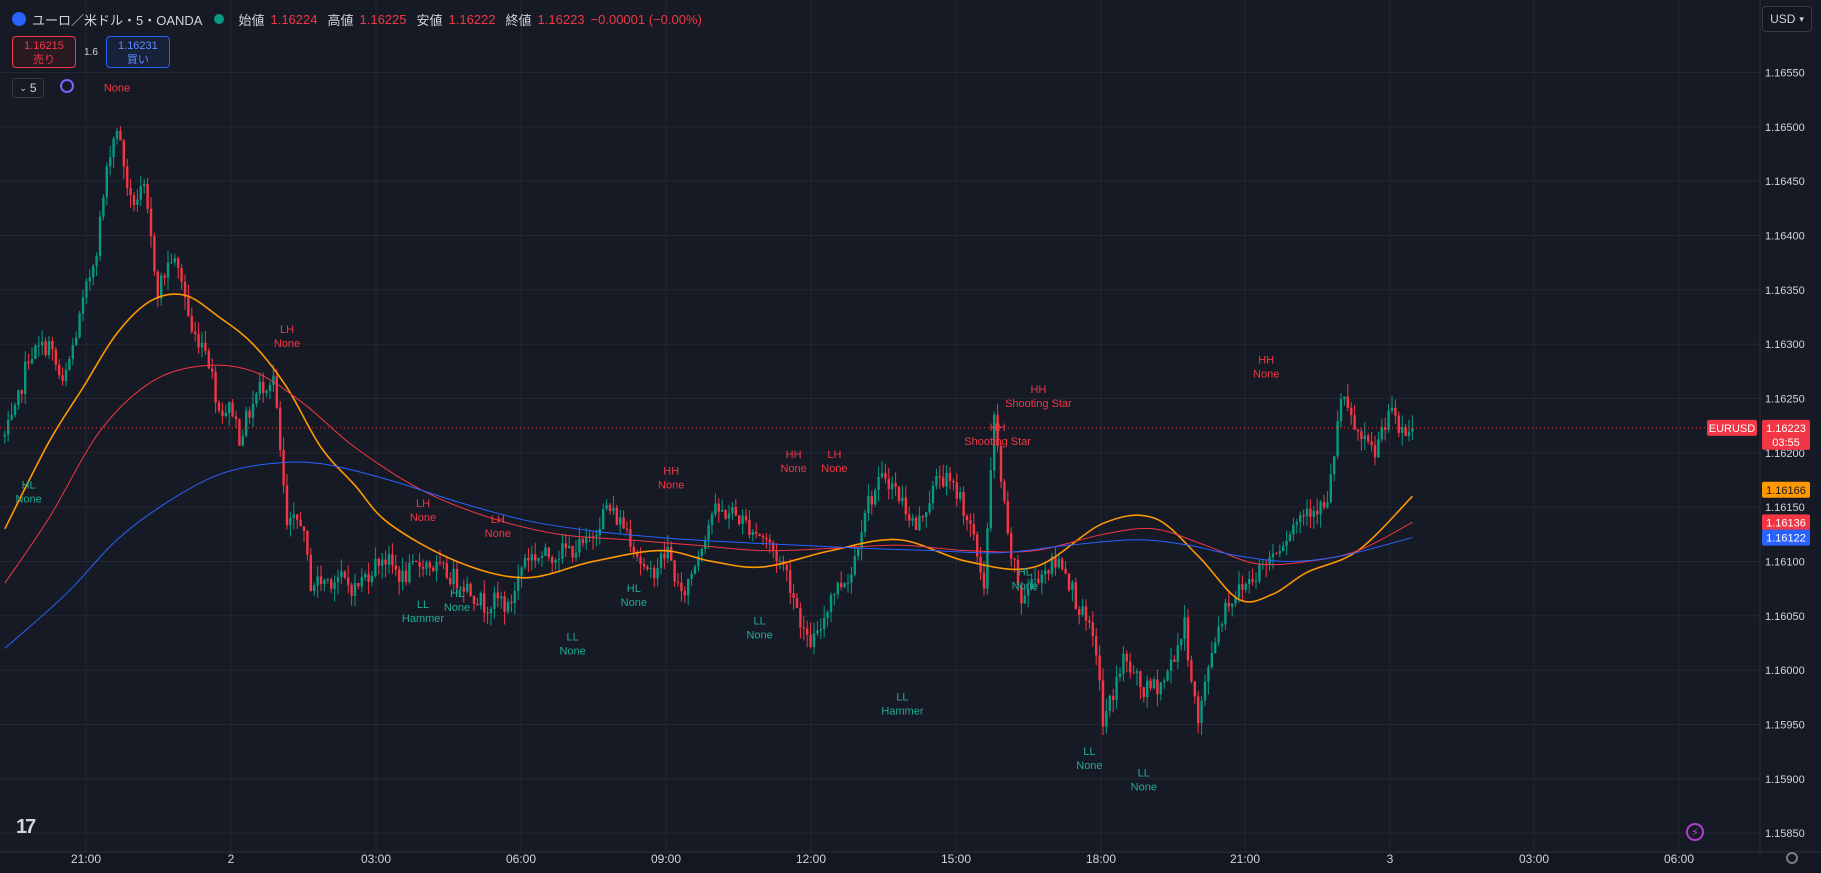 This screenshot has height=873, width=1821. I want to click on currency-value: USD, so click(1783, 19).